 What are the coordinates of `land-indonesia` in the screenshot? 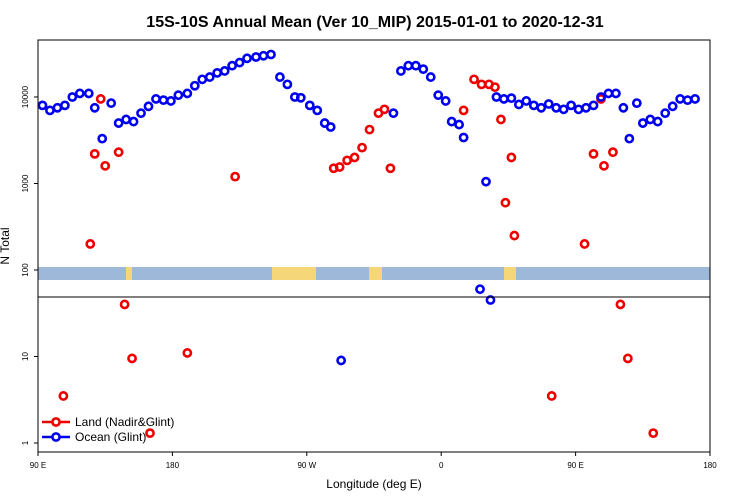 It's located at (375, 273).